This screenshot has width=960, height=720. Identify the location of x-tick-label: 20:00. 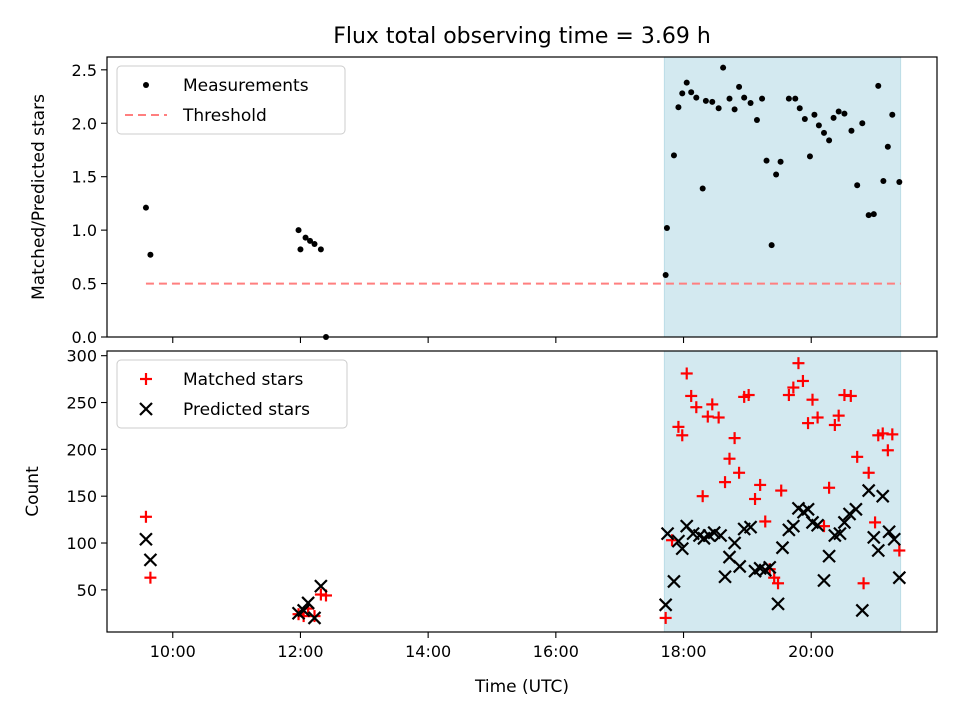
(811, 651).